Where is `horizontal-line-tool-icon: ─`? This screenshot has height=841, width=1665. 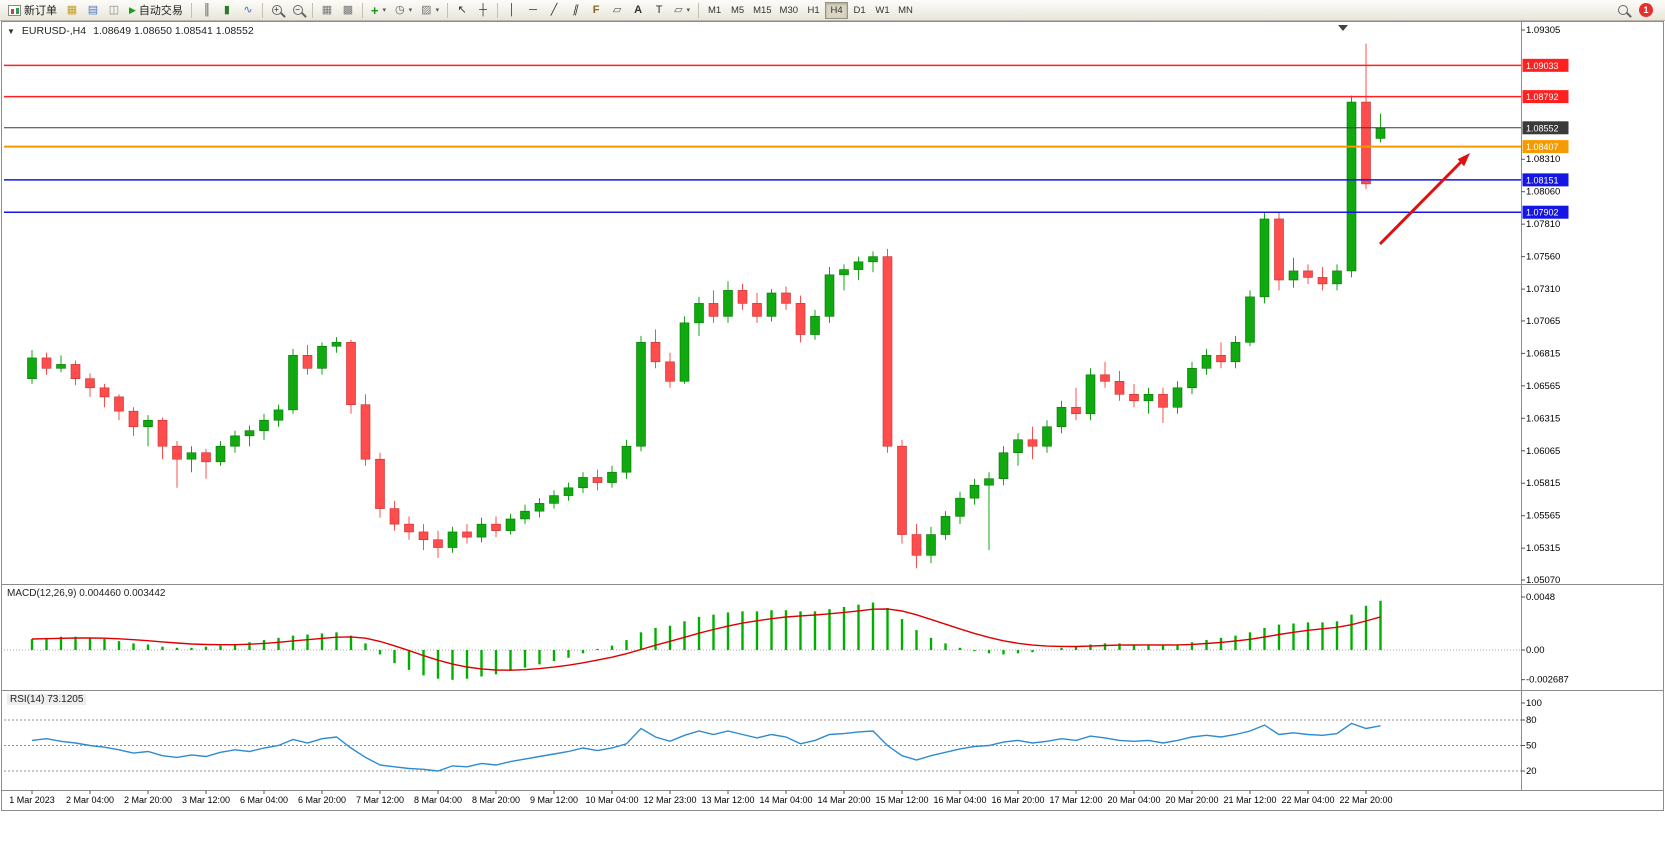
horizontal-line-tool-icon: ─ is located at coordinates (533, 10).